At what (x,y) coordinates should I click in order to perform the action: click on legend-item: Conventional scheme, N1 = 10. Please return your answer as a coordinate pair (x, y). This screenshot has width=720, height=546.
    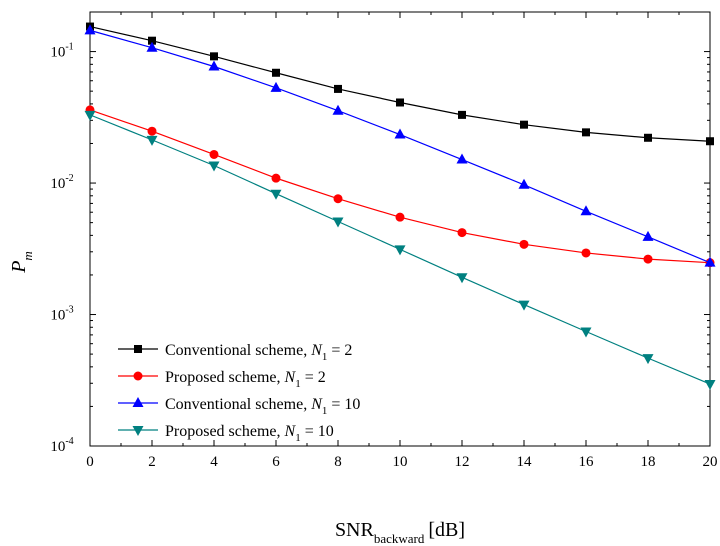
    Looking at the image, I should click on (239, 406).